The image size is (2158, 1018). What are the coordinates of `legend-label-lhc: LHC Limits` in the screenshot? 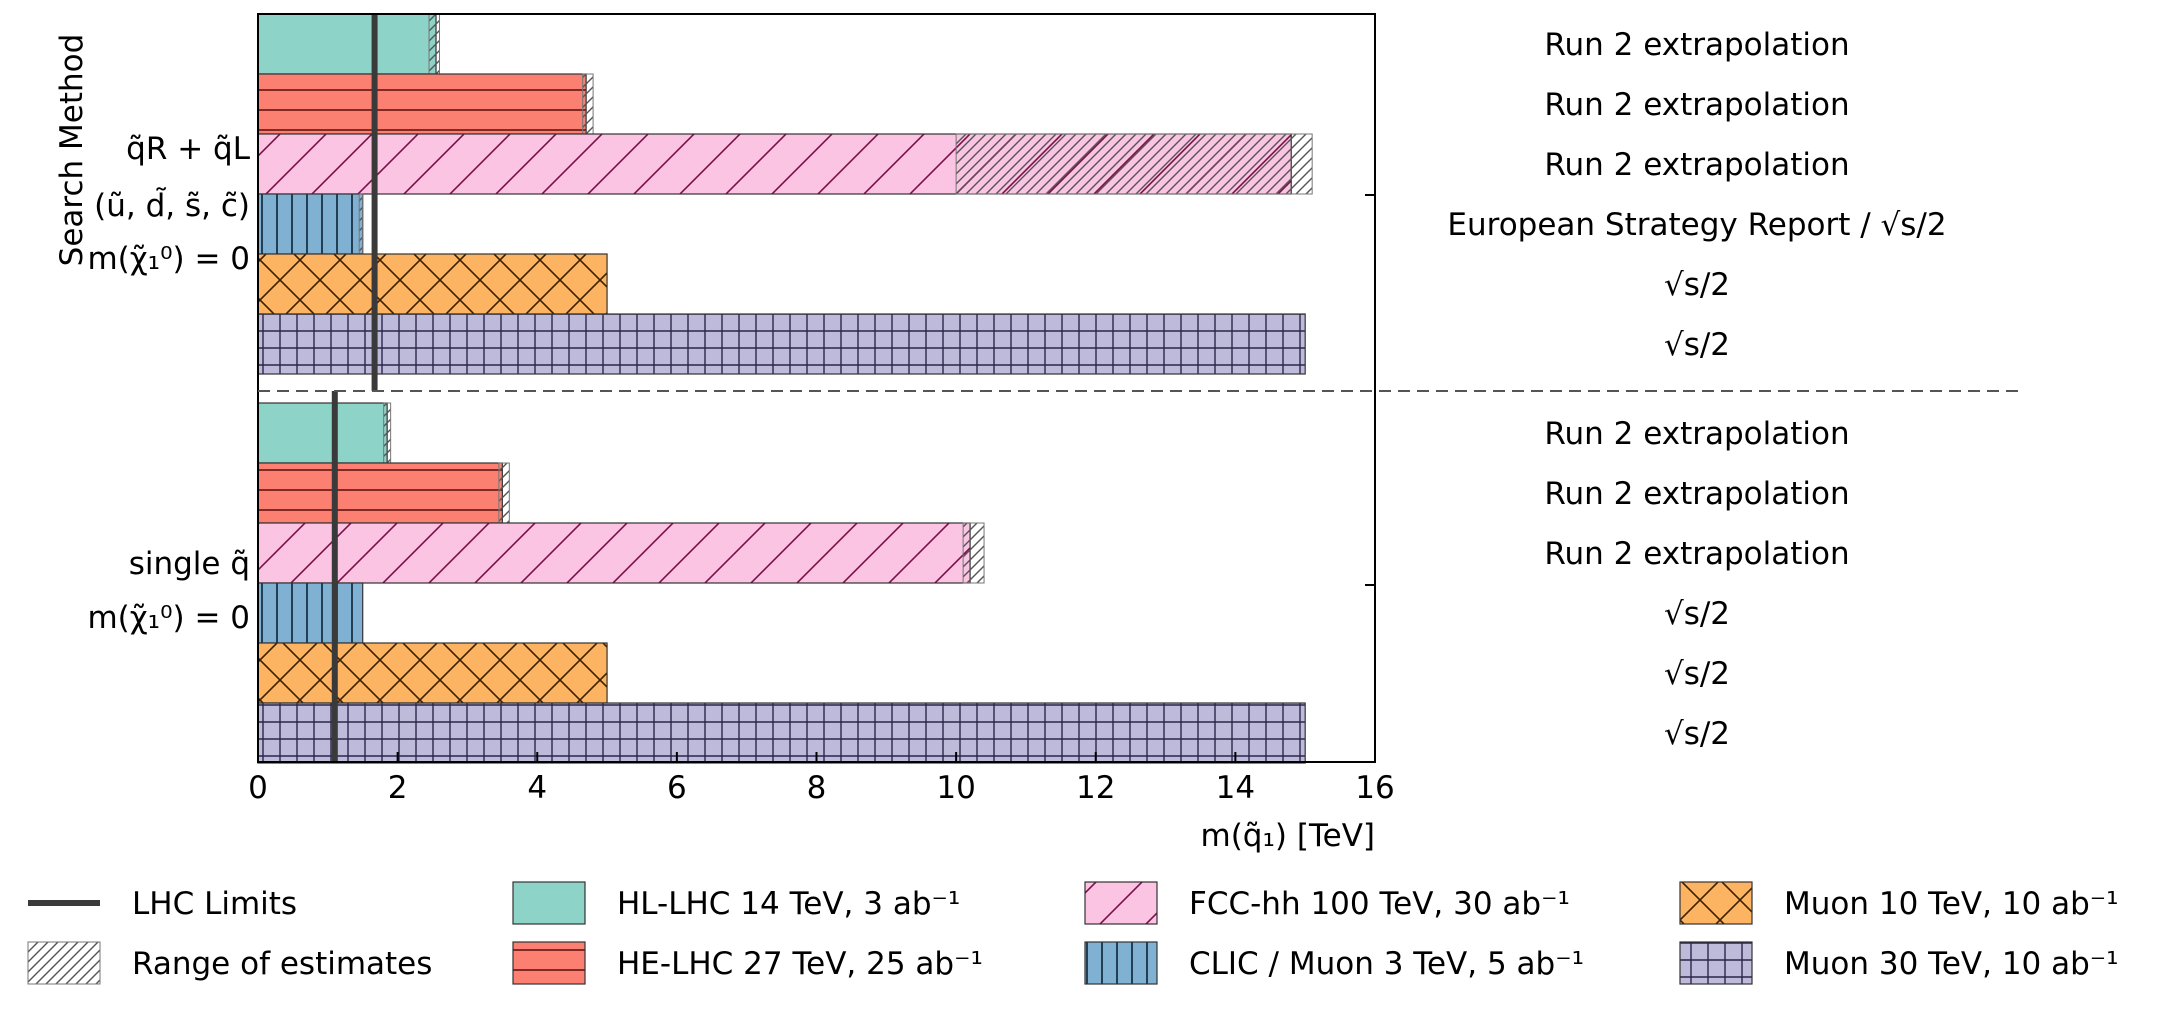 It's located at (214, 904).